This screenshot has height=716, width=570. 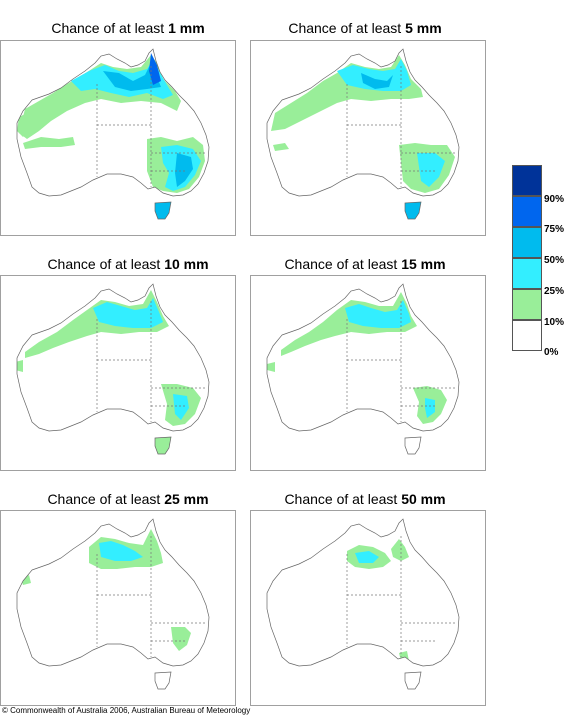 I want to click on legend-label-90: 90%, so click(x=554, y=199).